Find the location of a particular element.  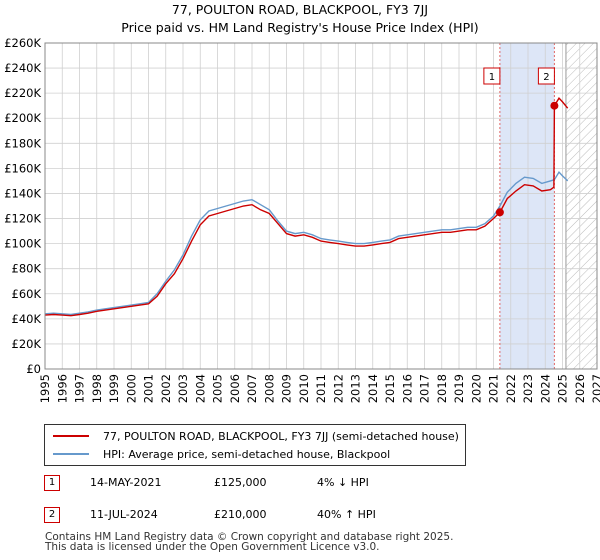

x-tick-label: 1995 is located at coordinates (45, 388).